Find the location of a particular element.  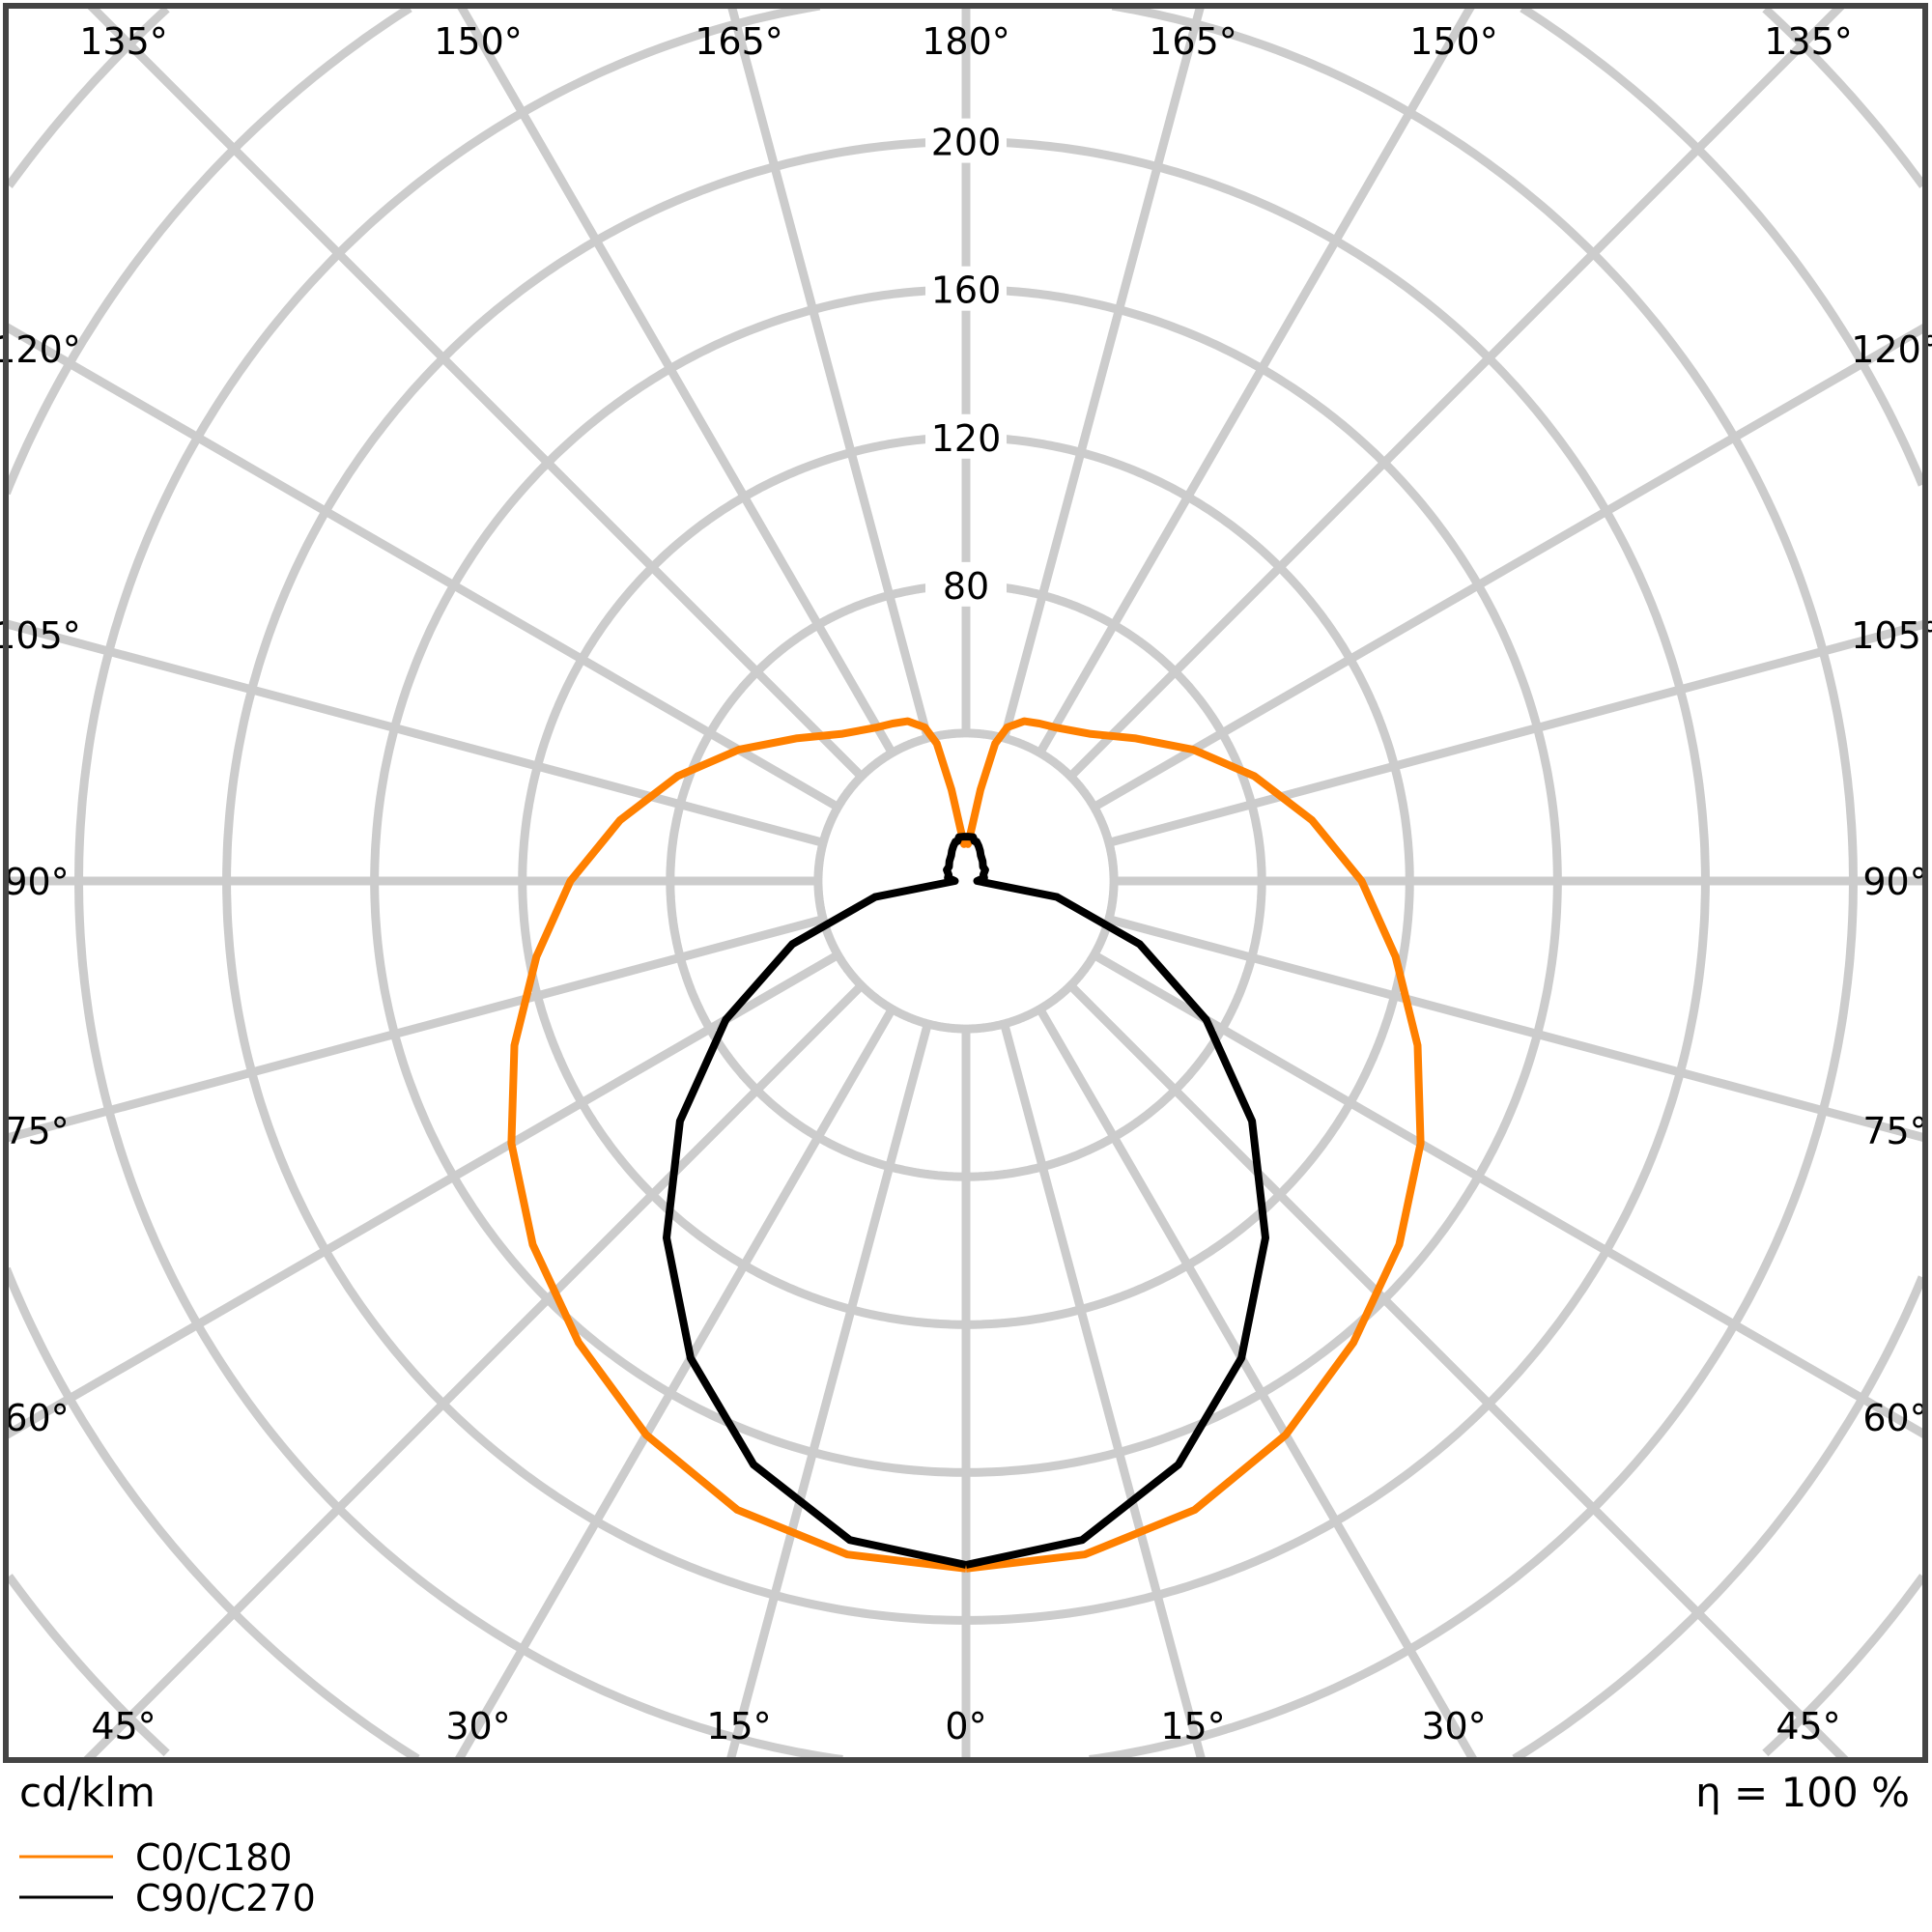

unit-label: cd/klm is located at coordinates (87, 1792).